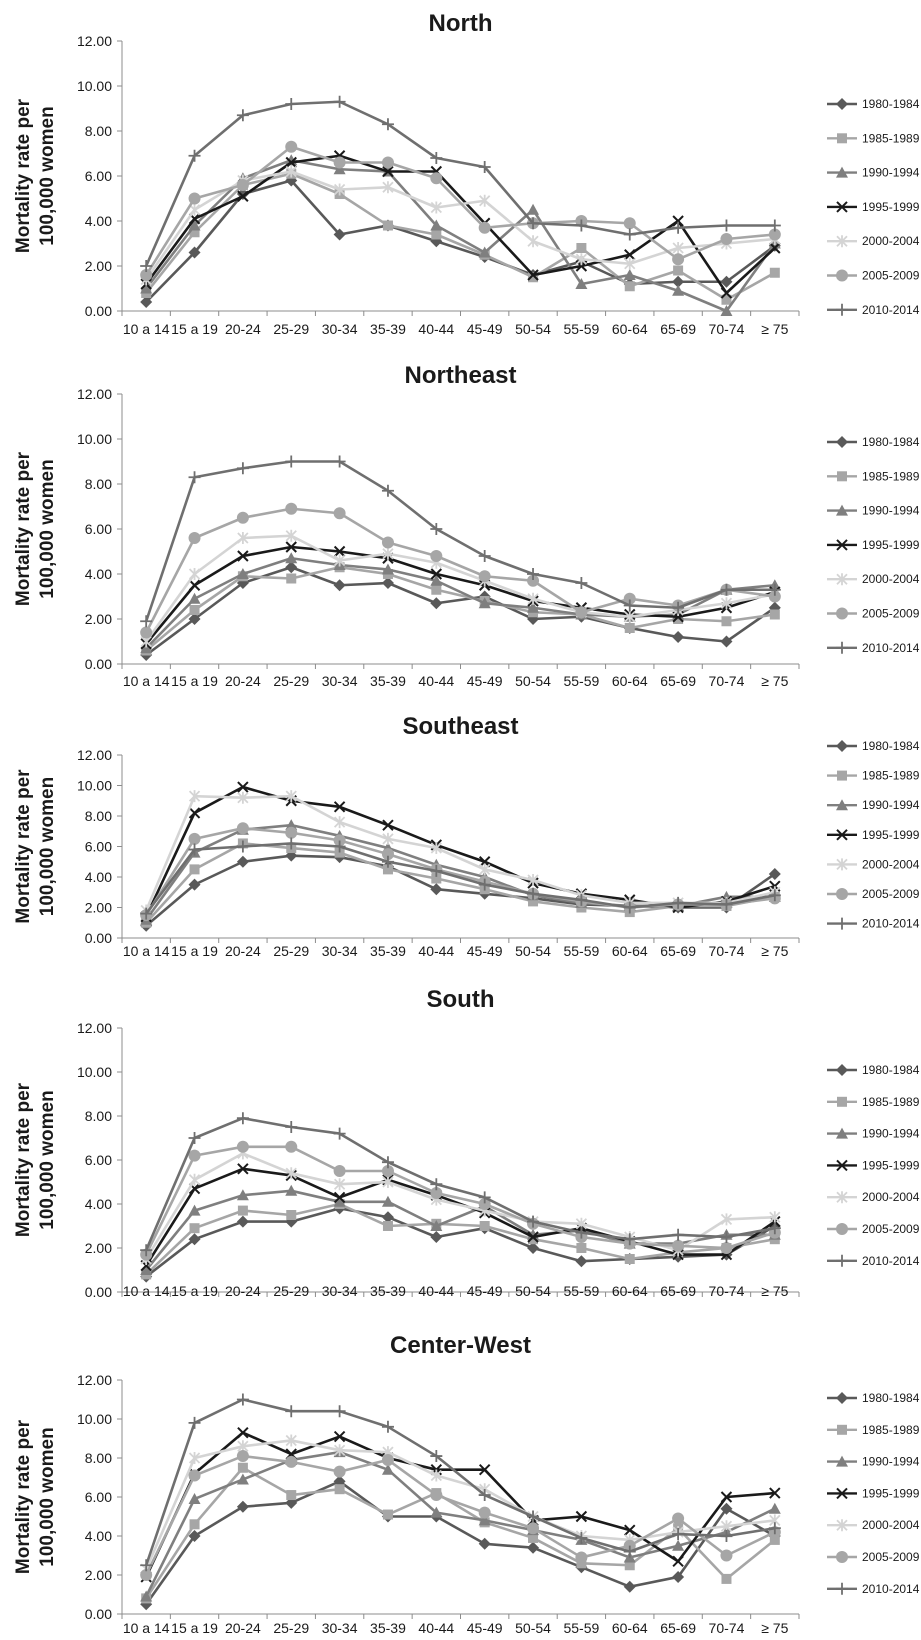 This screenshot has width=921, height=1640. I want to click on x-tick-label: 35-39, so click(388, 1628).